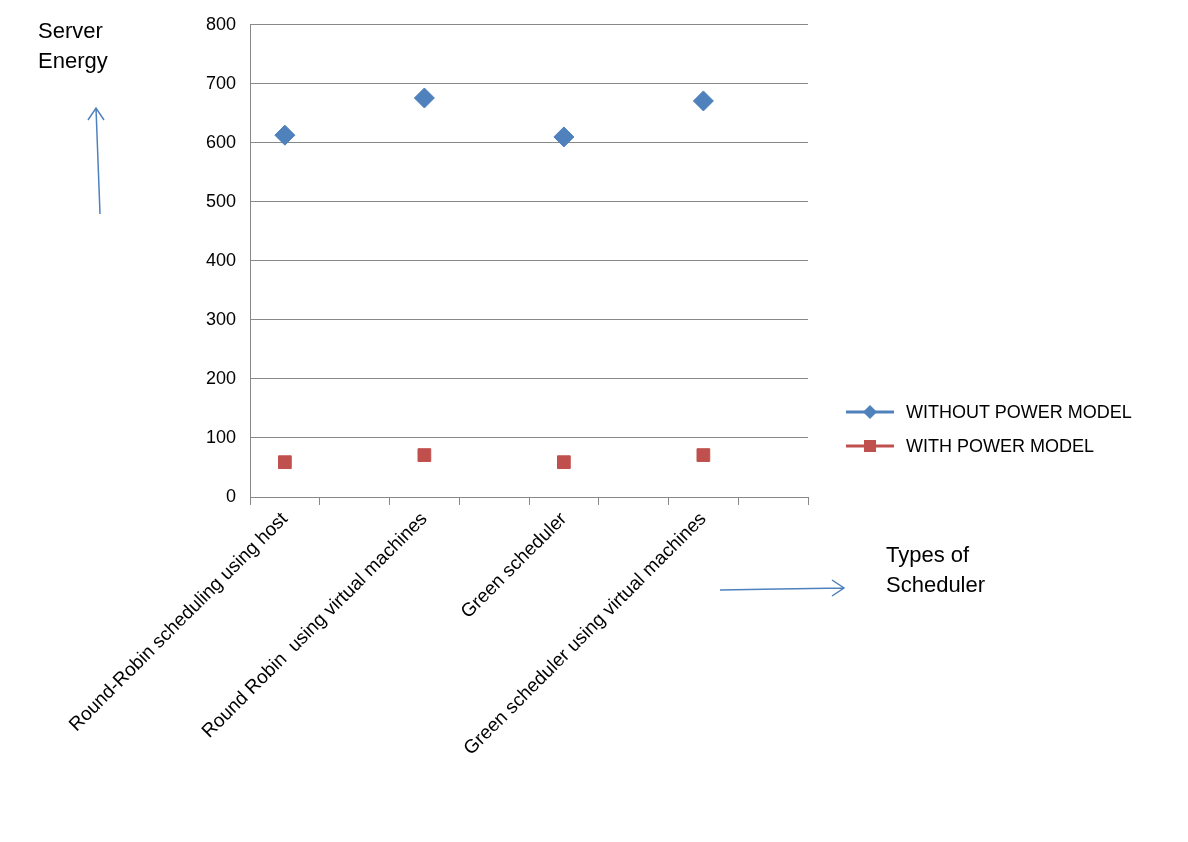  Describe the element at coordinates (220, 318) in the screenshot. I see `y-tick-label: 300` at that location.